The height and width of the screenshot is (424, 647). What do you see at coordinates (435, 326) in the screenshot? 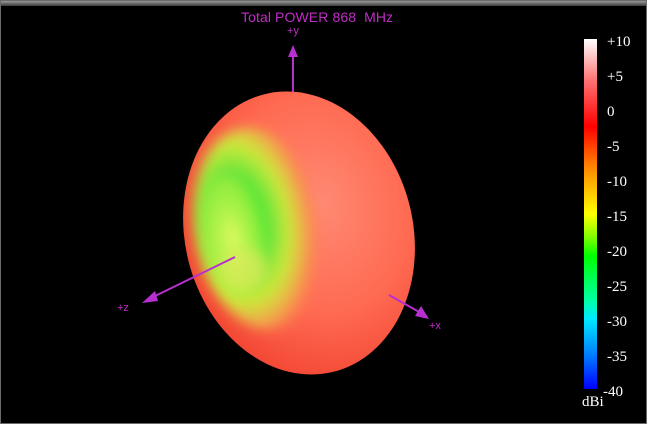
I see `x-axis-label: +x` at bounding box center [435, 326].